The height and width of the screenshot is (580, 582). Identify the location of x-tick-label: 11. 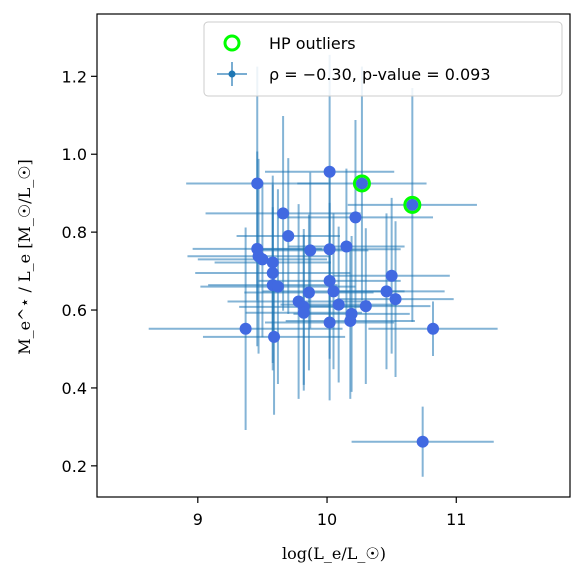
(456, 519).